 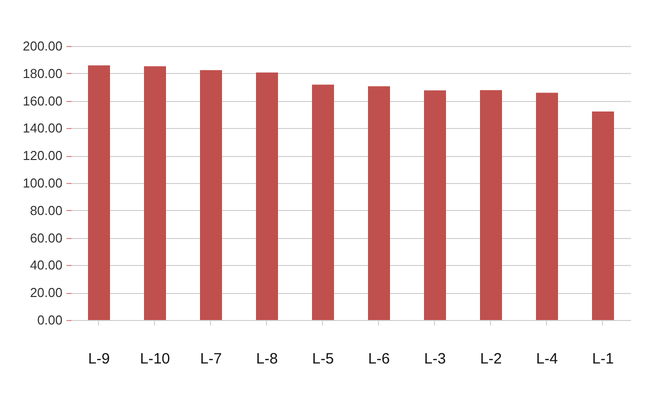 I want to click on y-tick-label: 160.00, so click(x=42, y=100).